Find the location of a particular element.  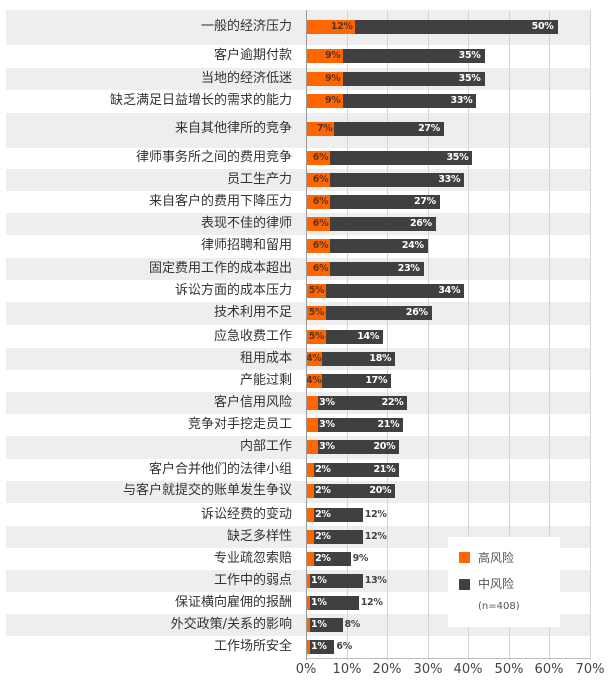

category-label: 缺乏满足日益增长的需求的能力 is located at coordinates (200, 100).